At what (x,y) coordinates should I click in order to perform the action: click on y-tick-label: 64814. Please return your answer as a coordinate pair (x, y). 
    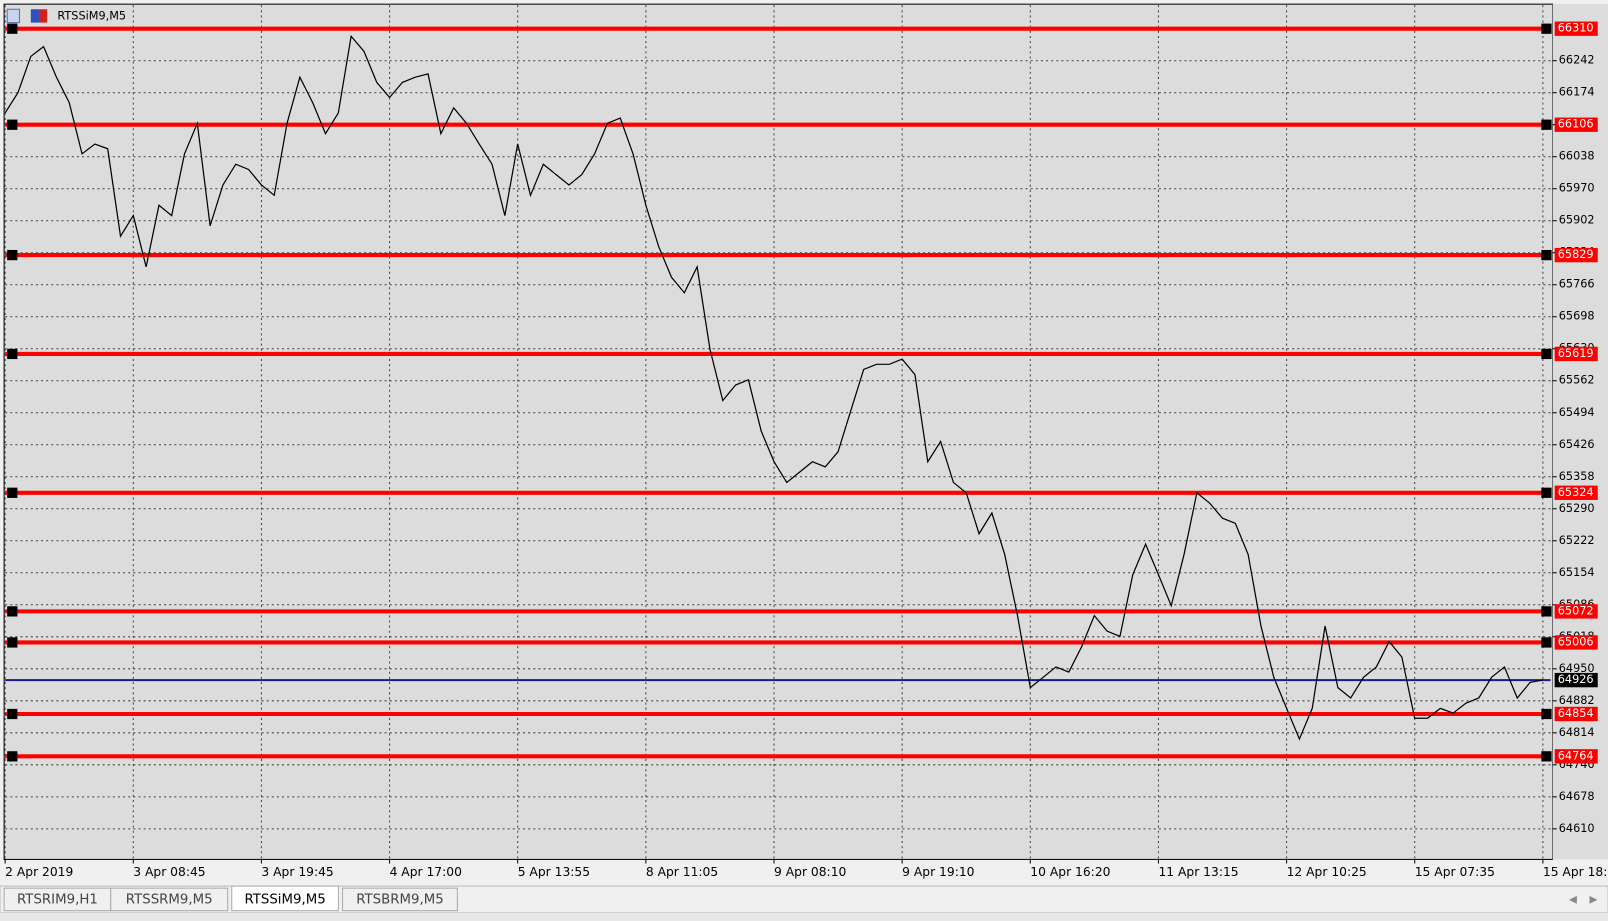
    Looking at the image, I should click on (1577, 732).